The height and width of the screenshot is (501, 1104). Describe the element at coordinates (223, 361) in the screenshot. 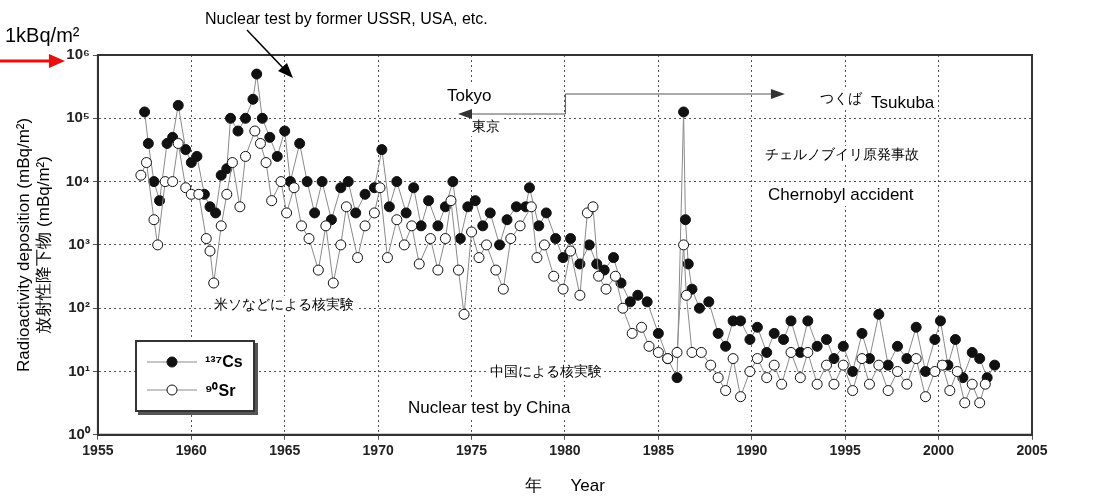

I see `legend-label: ¹³⁷Cs` at that location.